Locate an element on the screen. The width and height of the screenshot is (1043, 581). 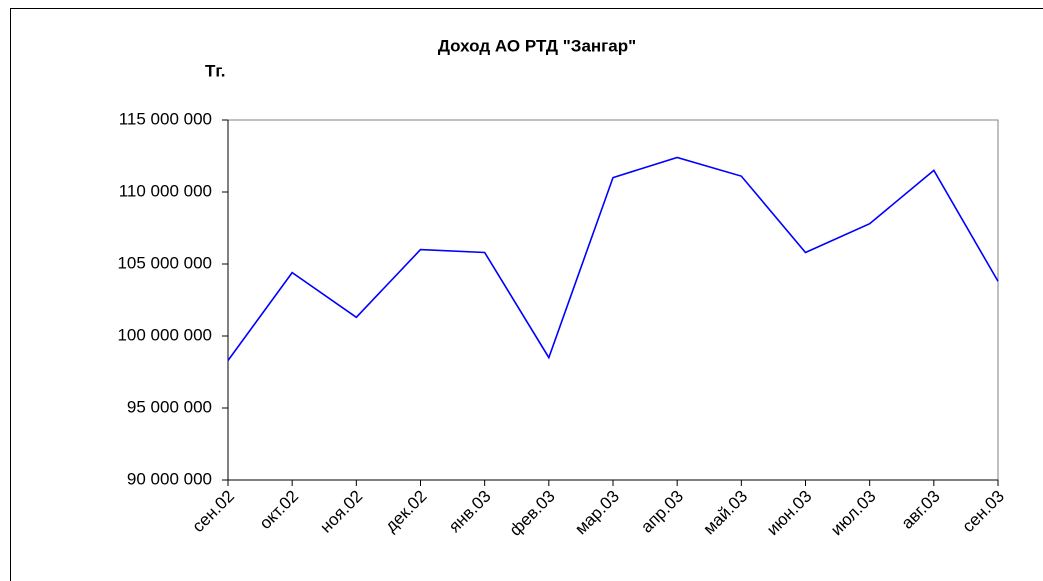
y-tick-label: 110 000 000 is located at coordinates (165, 190).